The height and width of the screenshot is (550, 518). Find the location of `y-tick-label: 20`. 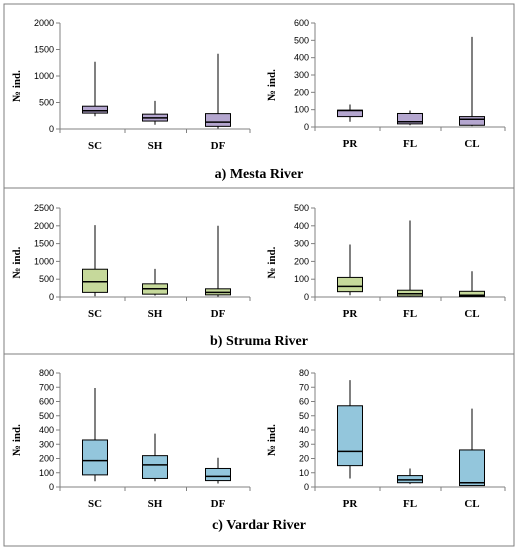

y-tick-label: 20 is located at coordinates (304, 459).